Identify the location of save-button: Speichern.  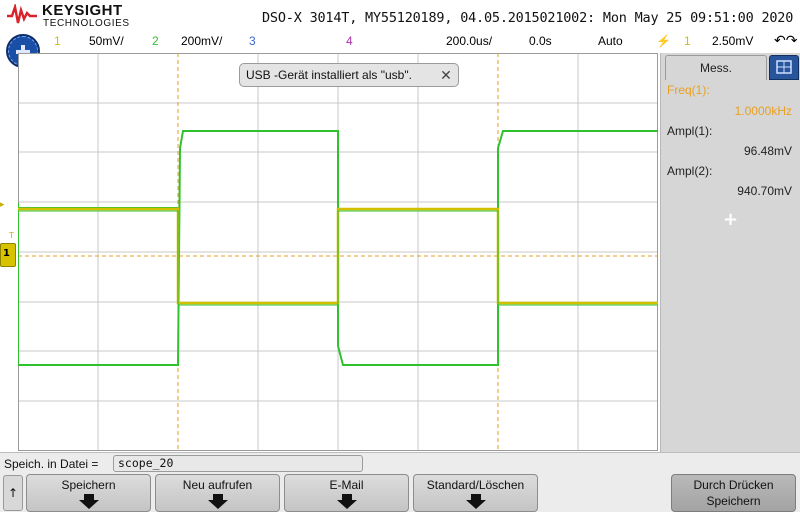
(88, 493).